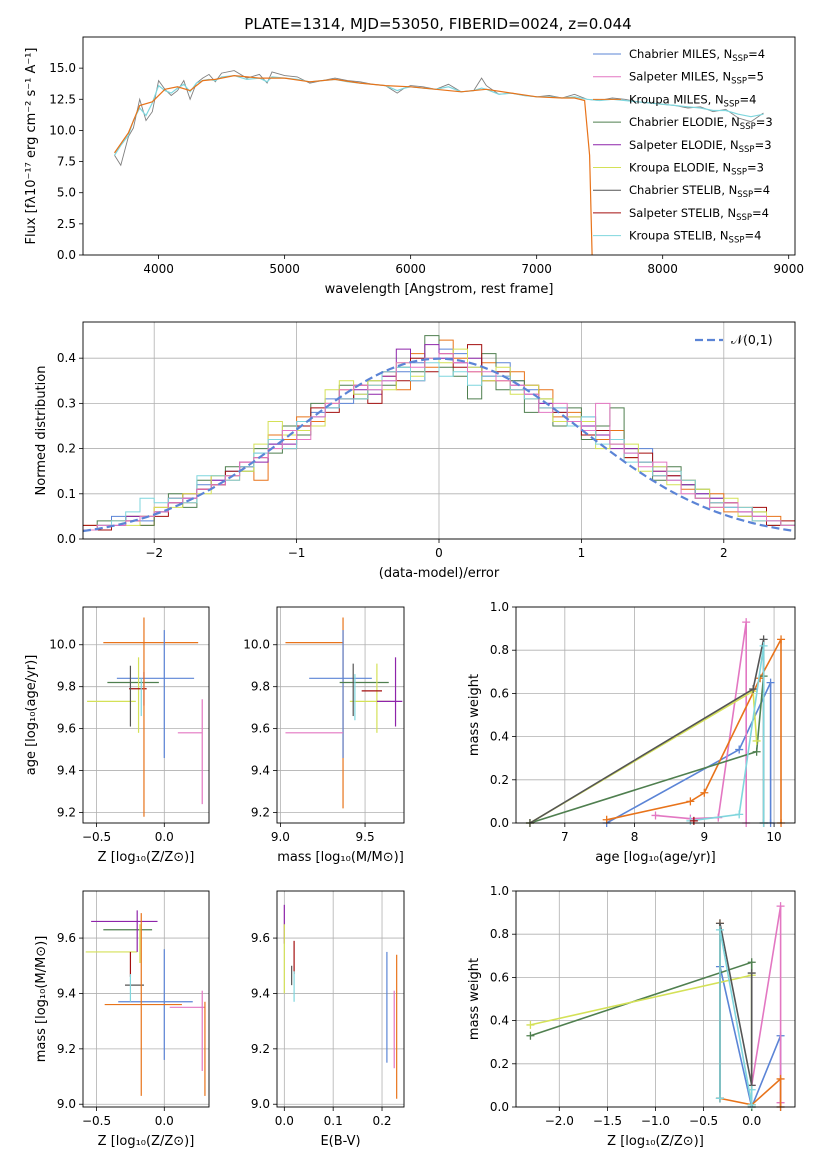 The image size is (819, 1170). What do you see at coordinates (41, 999) in the screenshot?
I see `y-axis-label: mass [log₁₀(M/M⊙)]` at bounding box center [41, 999].